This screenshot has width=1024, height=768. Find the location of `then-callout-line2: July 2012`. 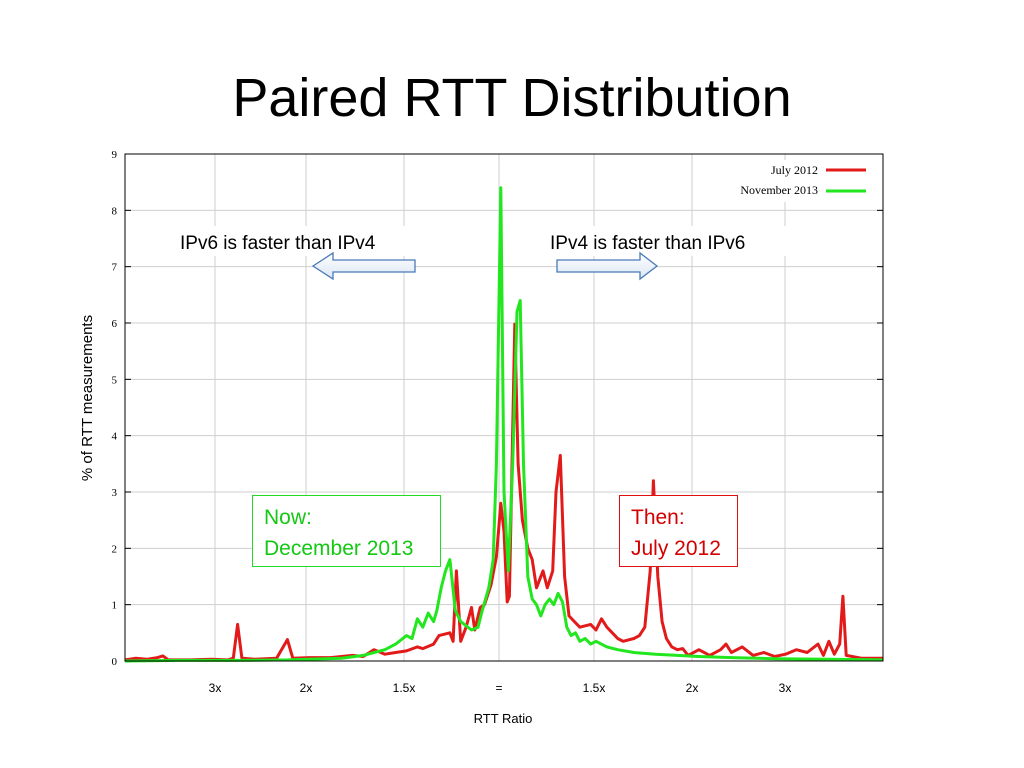

then-callout-line2: July 2012 is located at coordinates (676, 548).